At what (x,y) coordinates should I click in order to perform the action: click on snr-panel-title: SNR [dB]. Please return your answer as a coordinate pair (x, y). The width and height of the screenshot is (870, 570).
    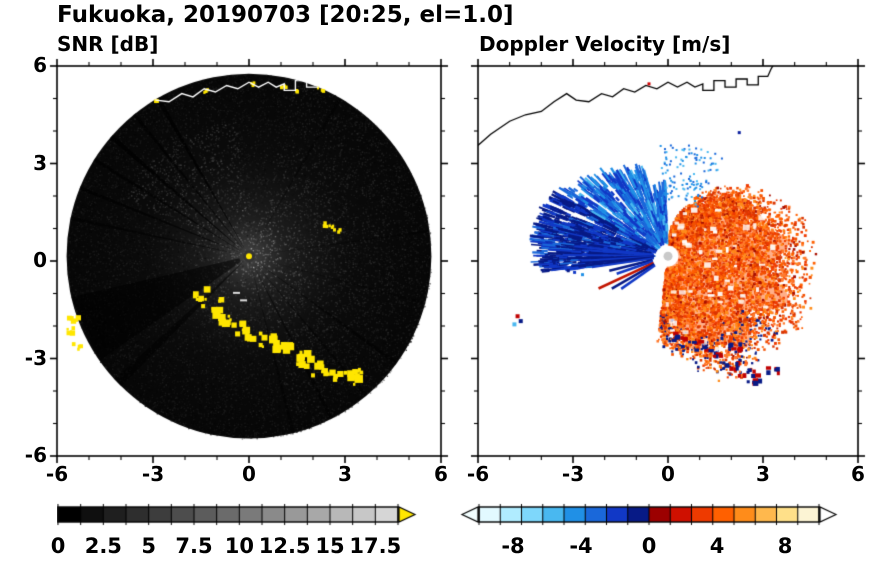
    Looking at the image, I should click on (108, 44).